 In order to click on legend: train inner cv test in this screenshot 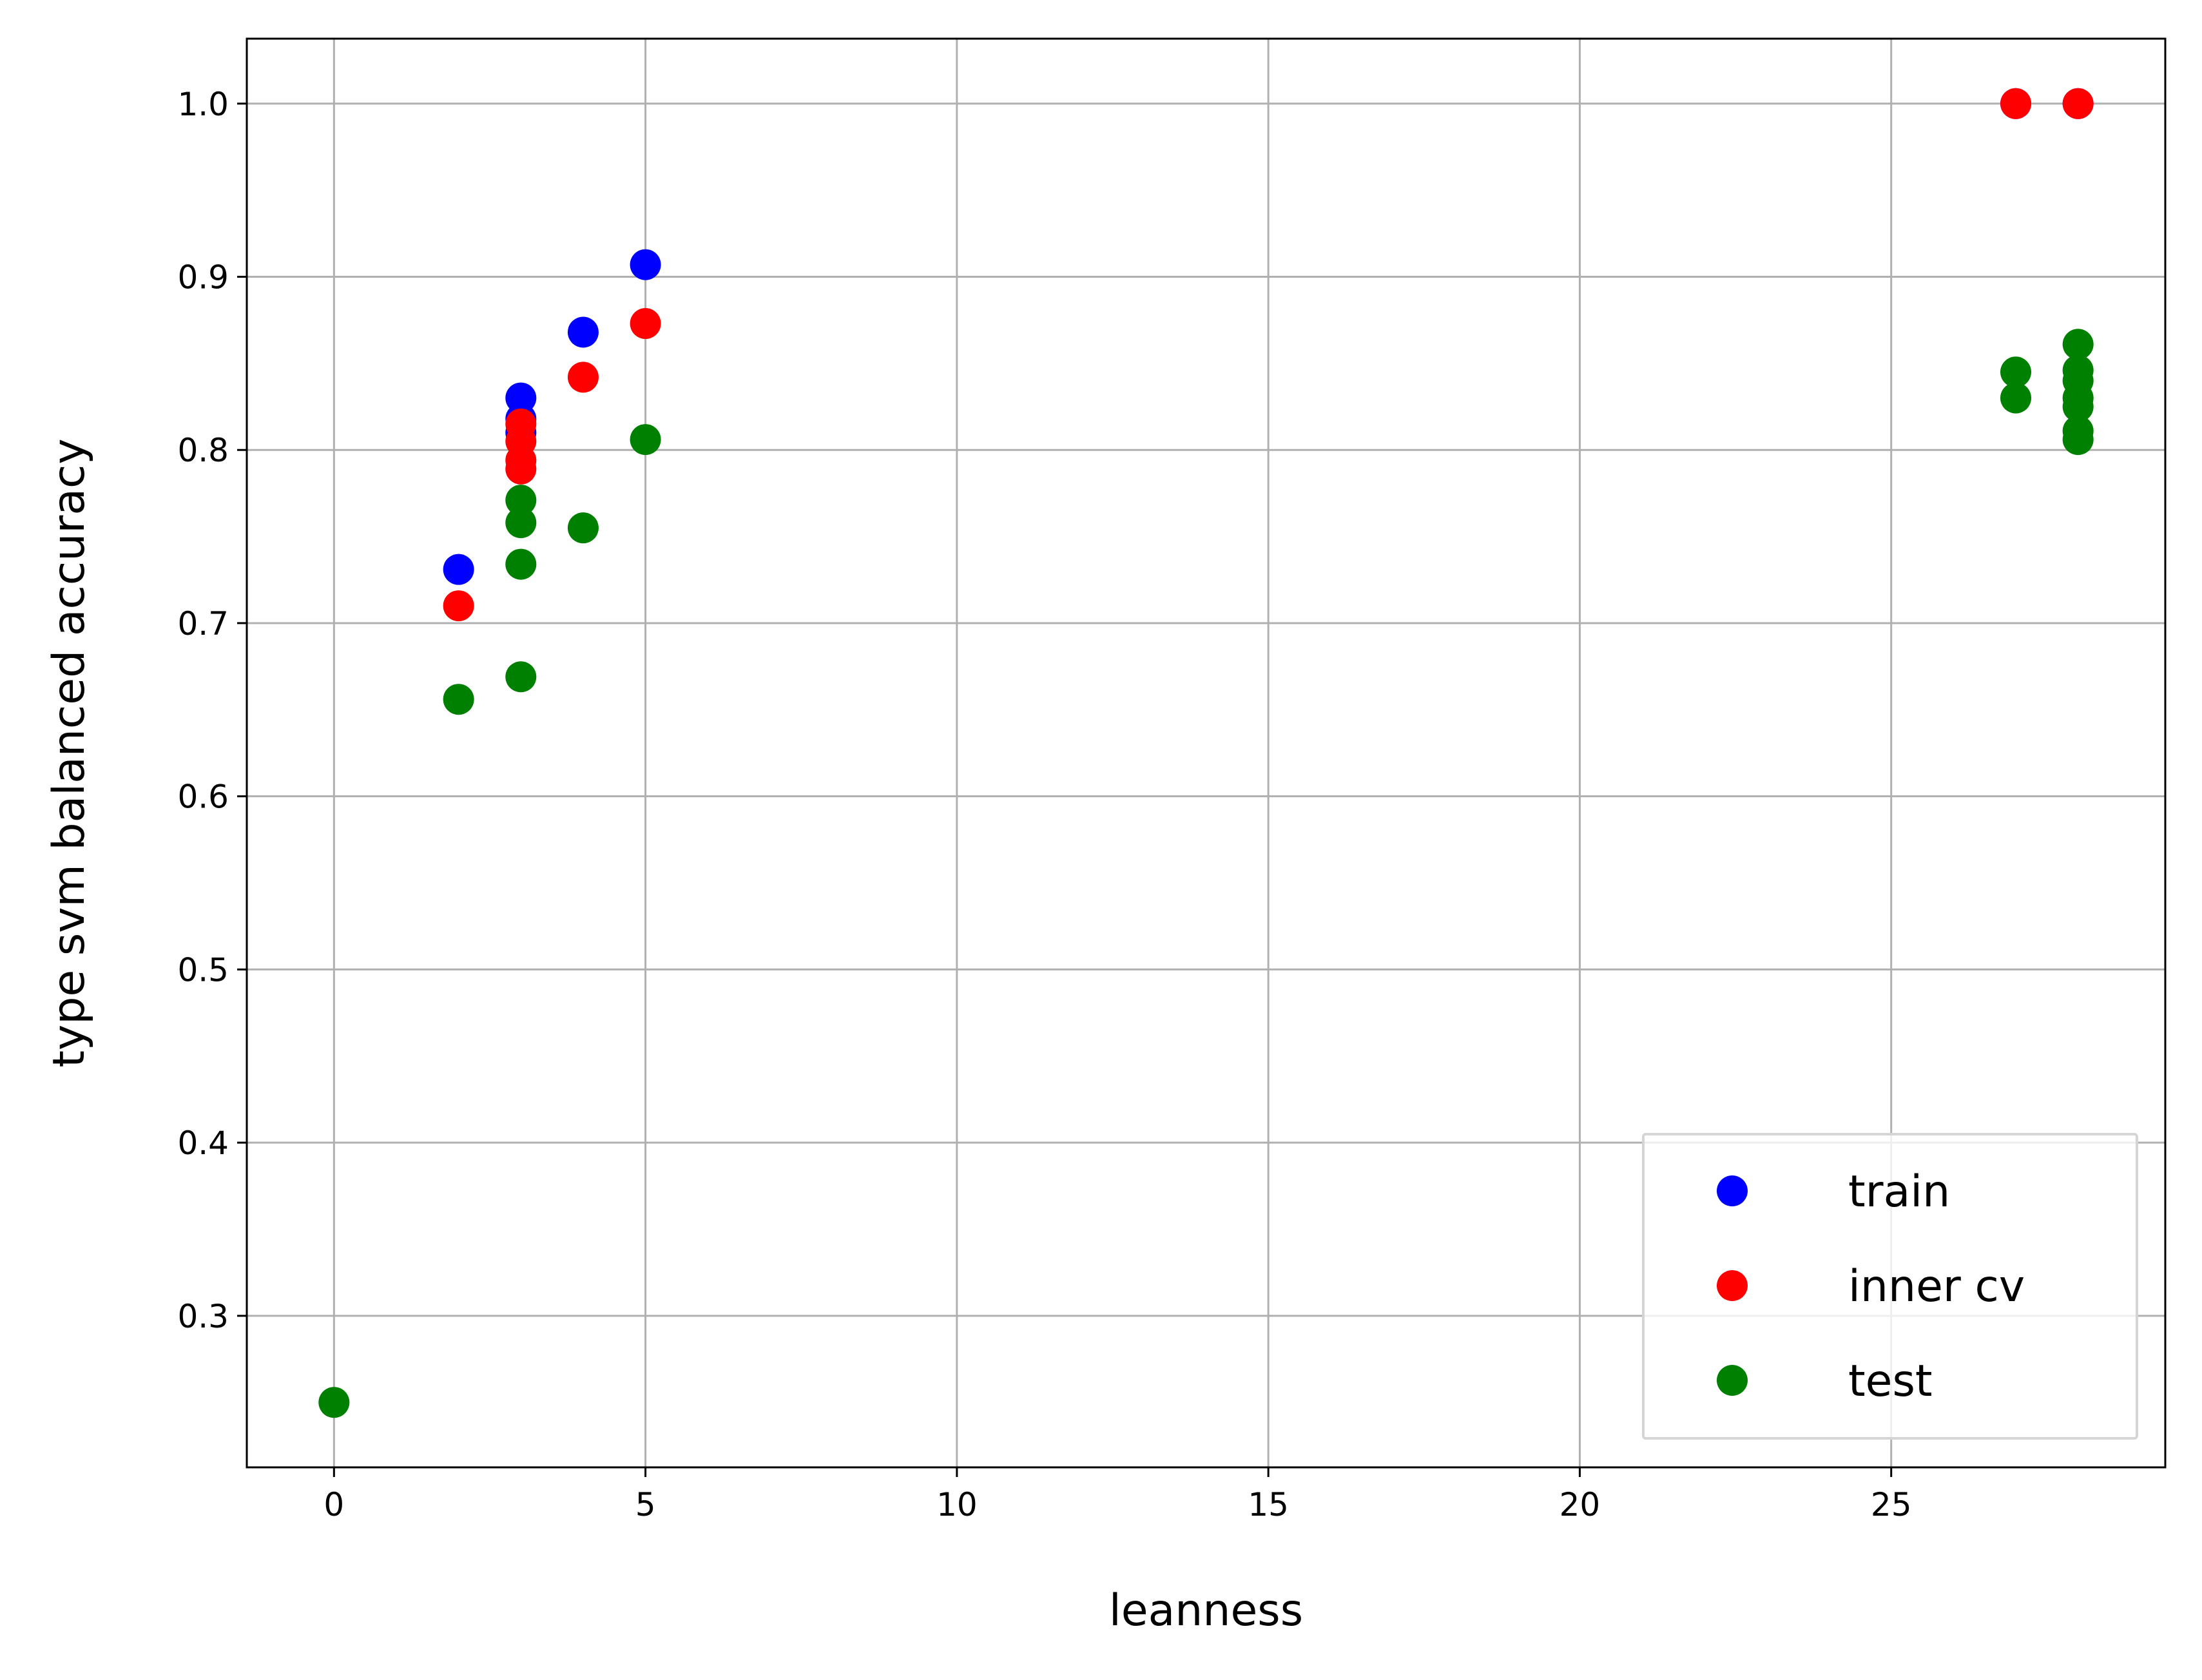, I will do `click(1890, 1287)`.